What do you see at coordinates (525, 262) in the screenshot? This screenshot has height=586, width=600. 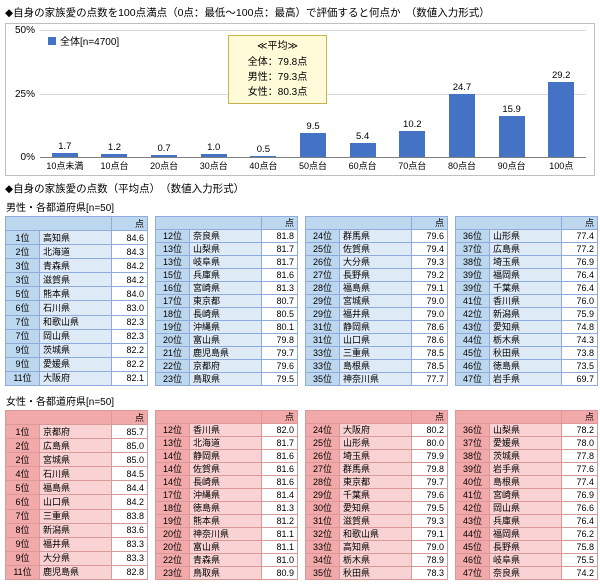 I see `prefecture-cell: 埼玉県` at bounding box center [525, 262].